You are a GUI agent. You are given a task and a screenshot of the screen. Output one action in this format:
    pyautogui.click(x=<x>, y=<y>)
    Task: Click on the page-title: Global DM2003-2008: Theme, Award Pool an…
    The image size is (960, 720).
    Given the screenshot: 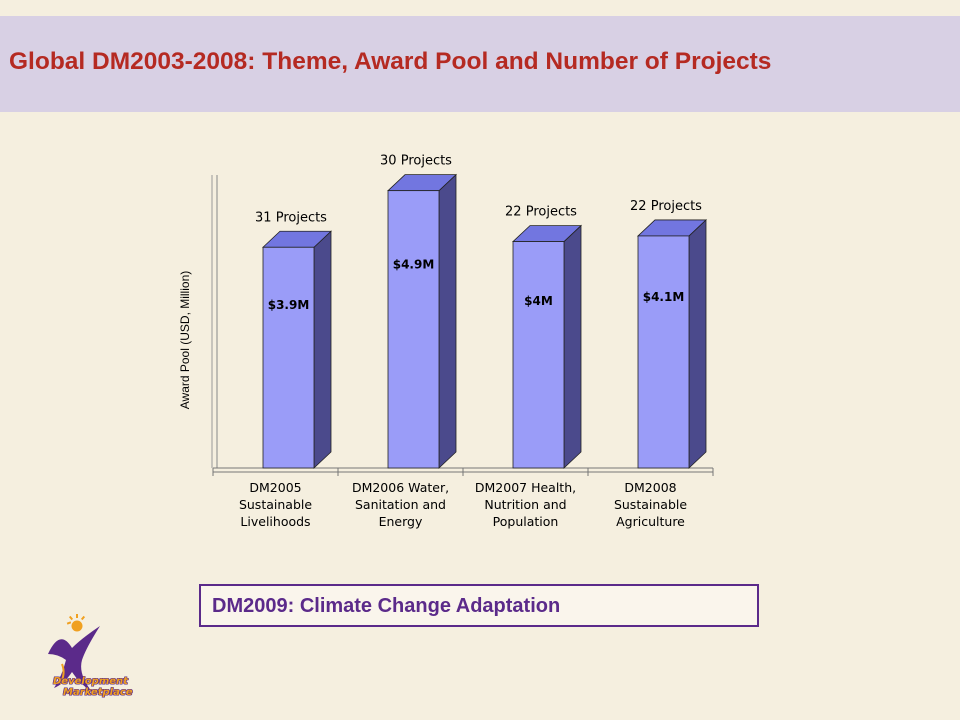 What is the action you would take?
    pyautogui.click(x=390, y=61)
    